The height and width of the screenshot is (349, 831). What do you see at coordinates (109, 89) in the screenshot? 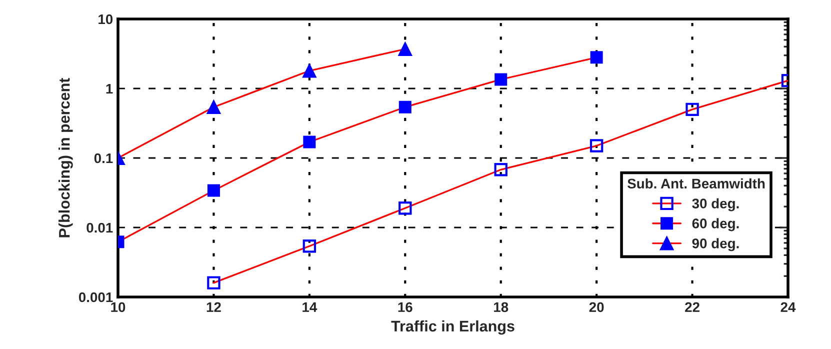
I see `y-tick-label: 1` at bounding box center [109, 89].